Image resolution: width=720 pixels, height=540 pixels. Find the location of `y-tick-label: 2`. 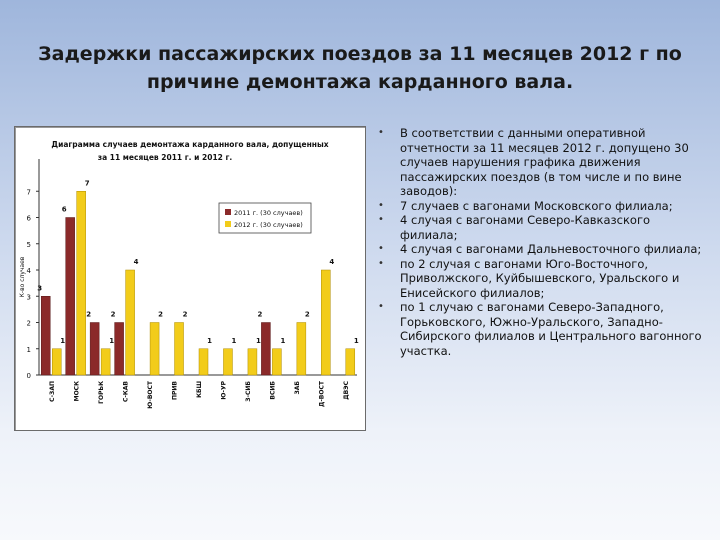

y-tick-label: 2 is located at coordinates (29, 324).